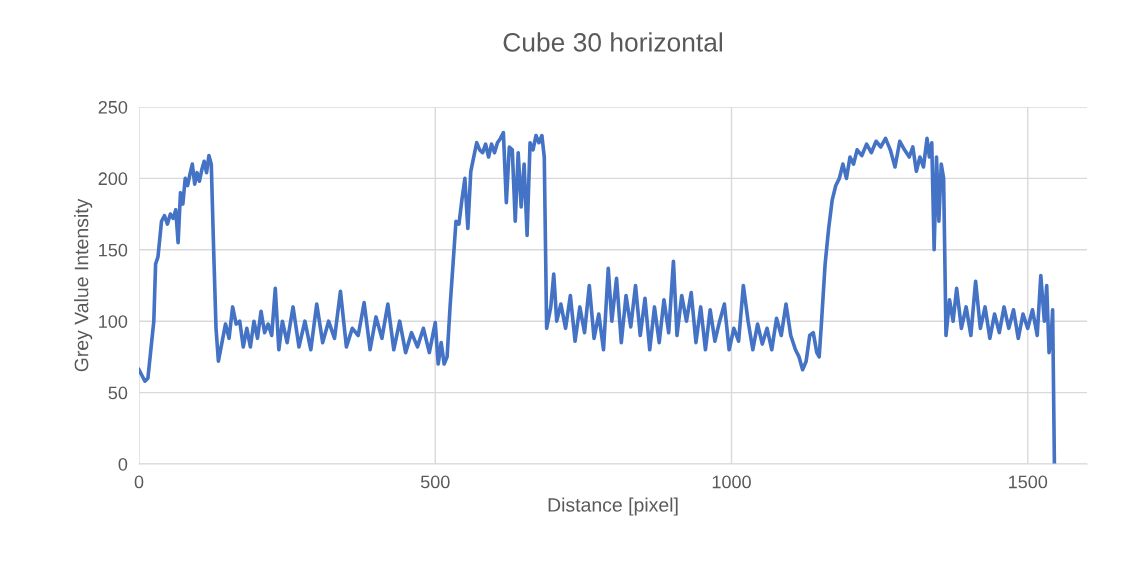 Image resolution: width=1141 pixels, height=578 pixels. Describe the element at coordinates (613, 506) in the screenshot. I see `x-axis-title: Distance [pixel]` at that location.